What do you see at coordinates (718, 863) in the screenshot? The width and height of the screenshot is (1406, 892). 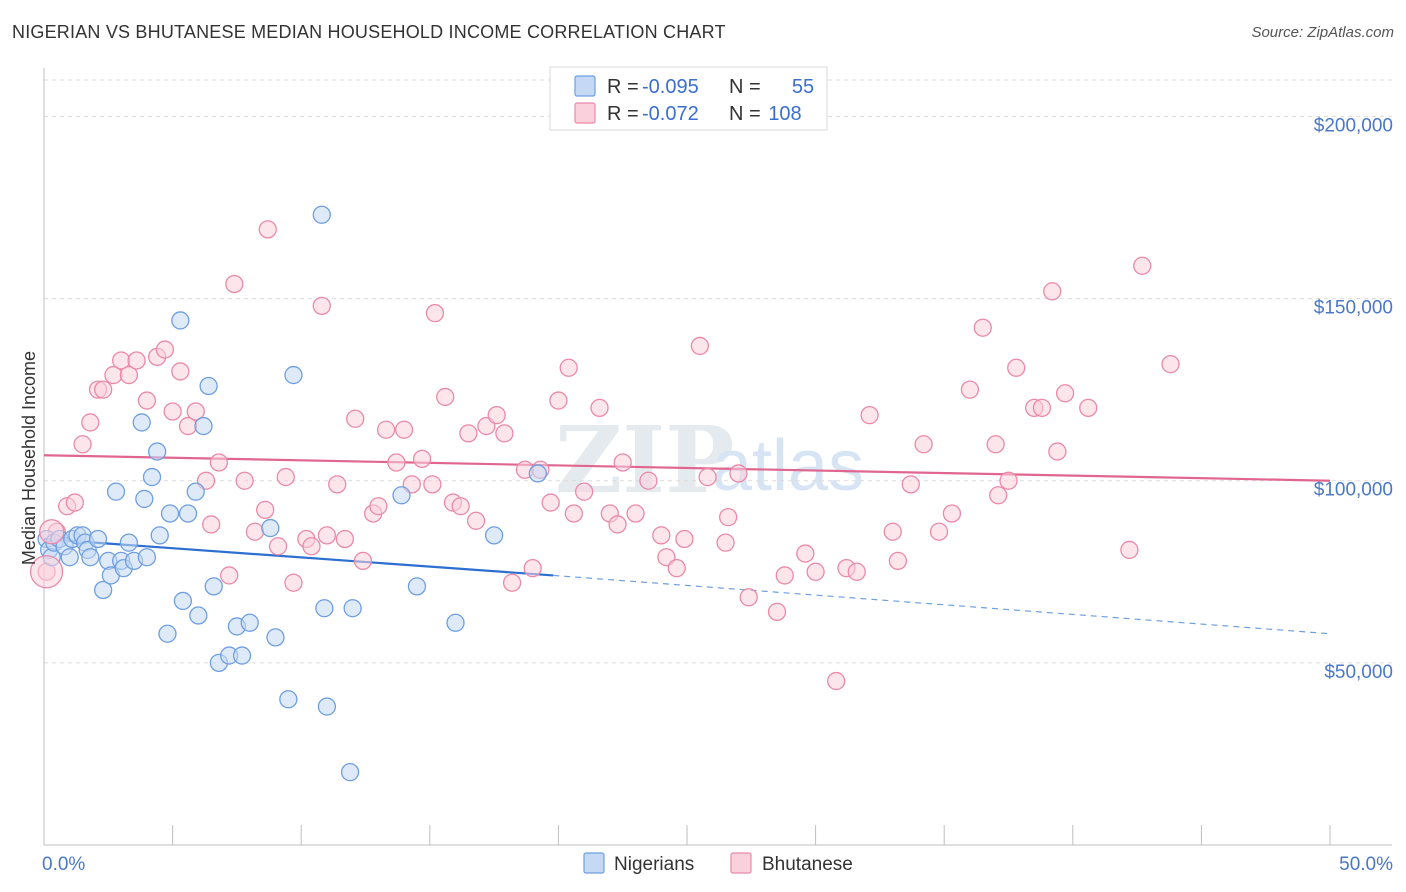 I see `series-legend: Nigerians Bhutanese` at bounding box center [718, 863].